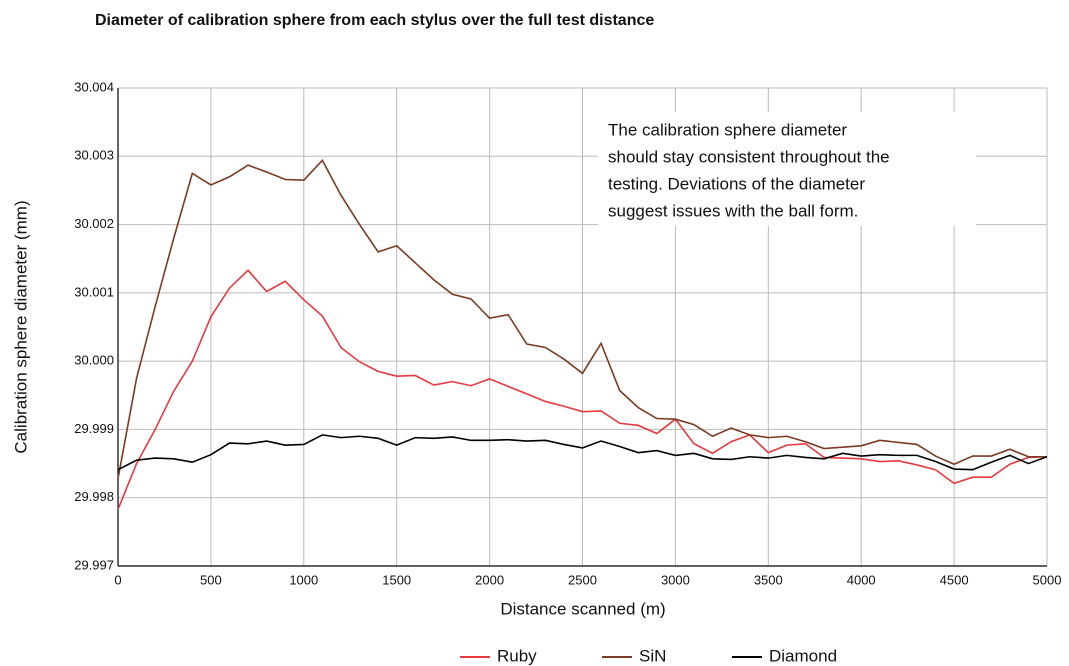 The width and height of the screenshot is (1069, 666). Describe the element at coordinates (749, 156) in the screenshot. I see `annotation: should stay consistent throughout the` at that location.